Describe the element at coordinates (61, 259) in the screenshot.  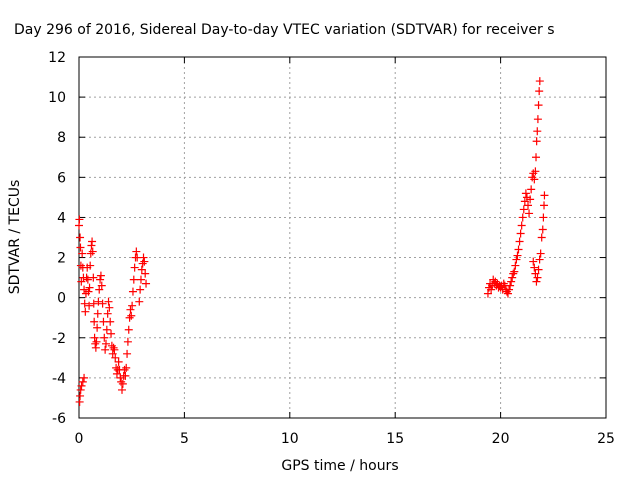
I see `y-tick-label: 2` at that location.